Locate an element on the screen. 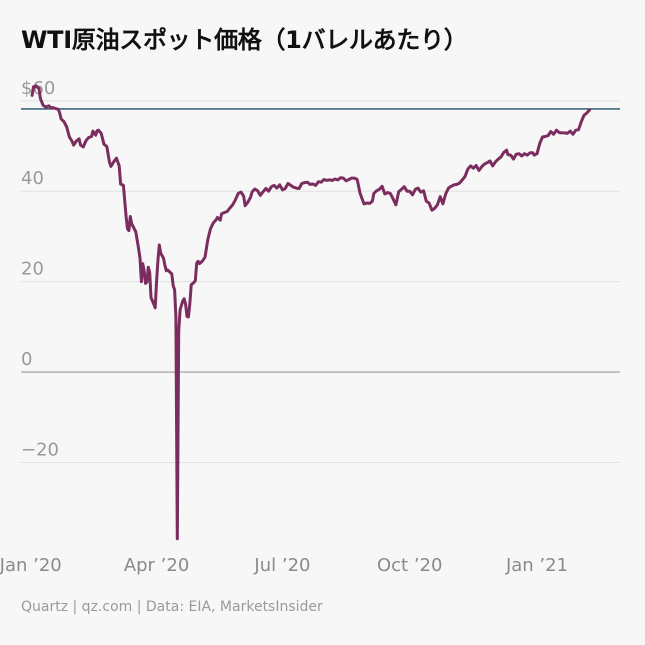  x-tick-label: Oct ’20 is located at coordinates (409, 565).